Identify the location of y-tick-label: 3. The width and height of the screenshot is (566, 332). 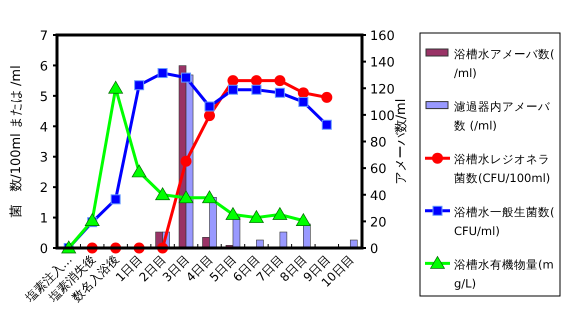
(44, 158).